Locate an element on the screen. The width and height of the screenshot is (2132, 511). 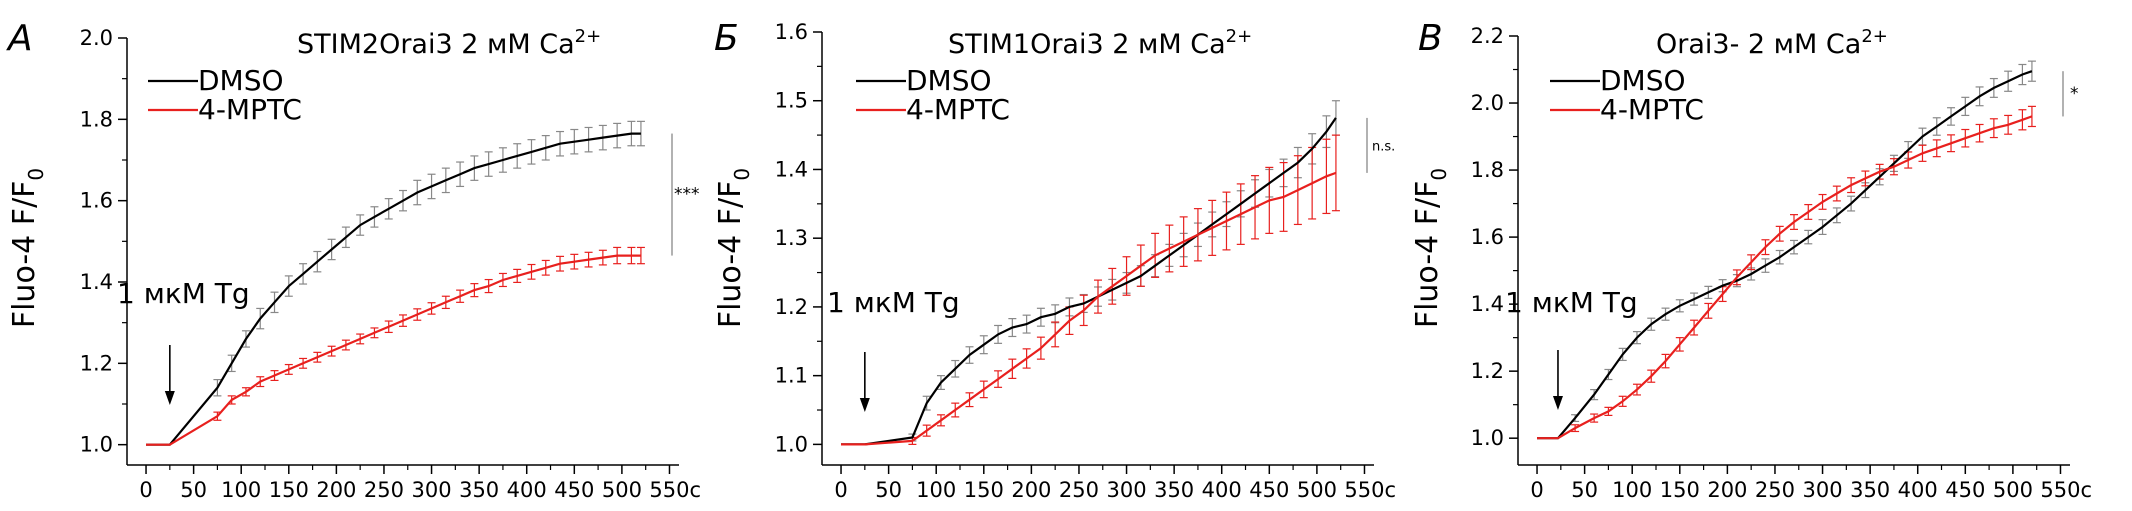
significance-label: *** is located at coordinates (687, 195).